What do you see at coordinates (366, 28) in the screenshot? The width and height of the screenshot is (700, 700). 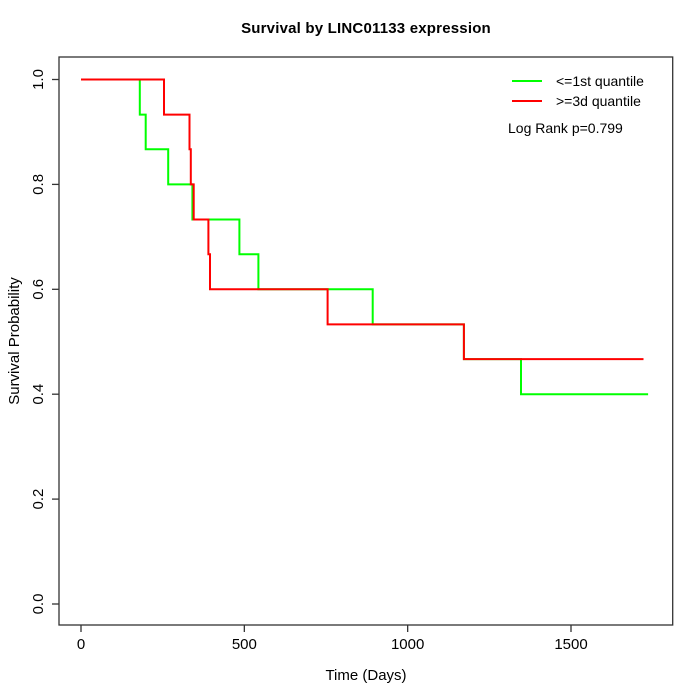 I see `chart-title: Survival by LINC01133 expression` at bounding box center [366, 28].